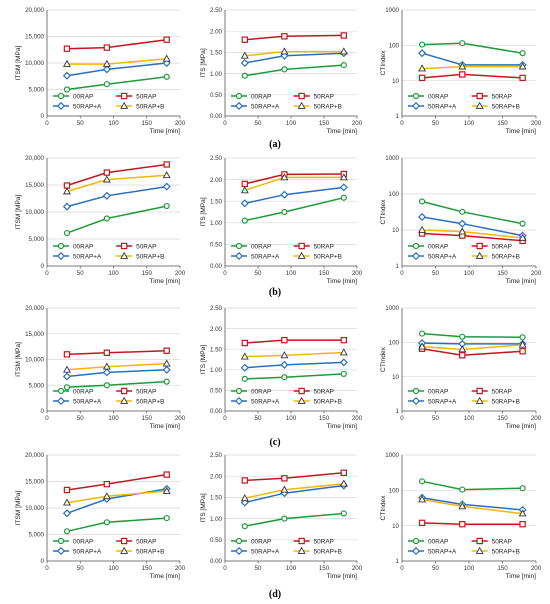  Describe the element at coordinates (275, 292) in the screenshot. I see `row-label: (b)` at that location.